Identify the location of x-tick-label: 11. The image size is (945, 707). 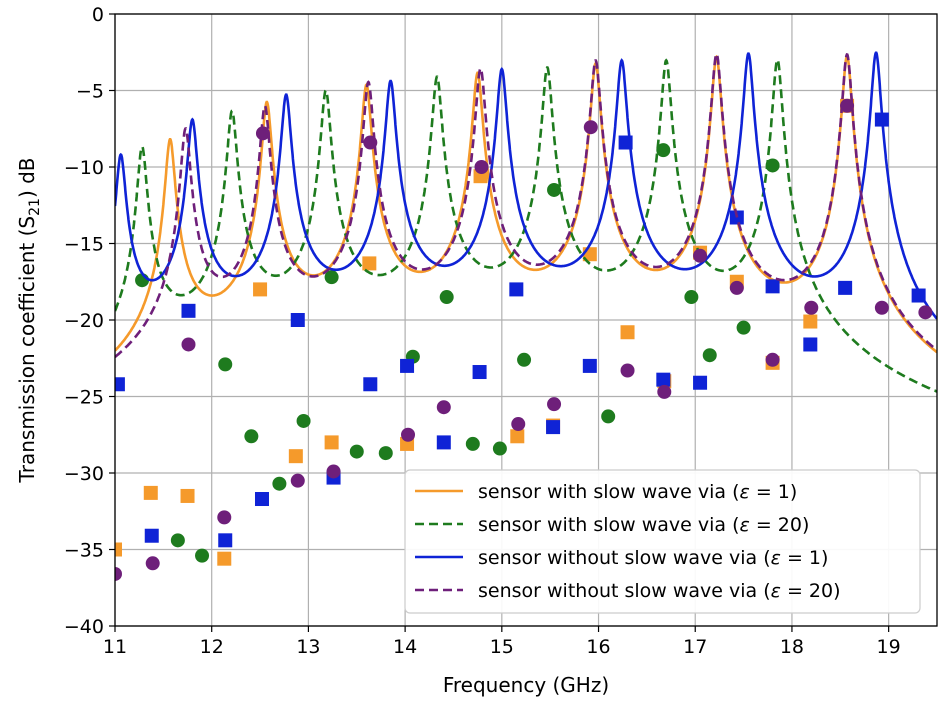
(115, 647).